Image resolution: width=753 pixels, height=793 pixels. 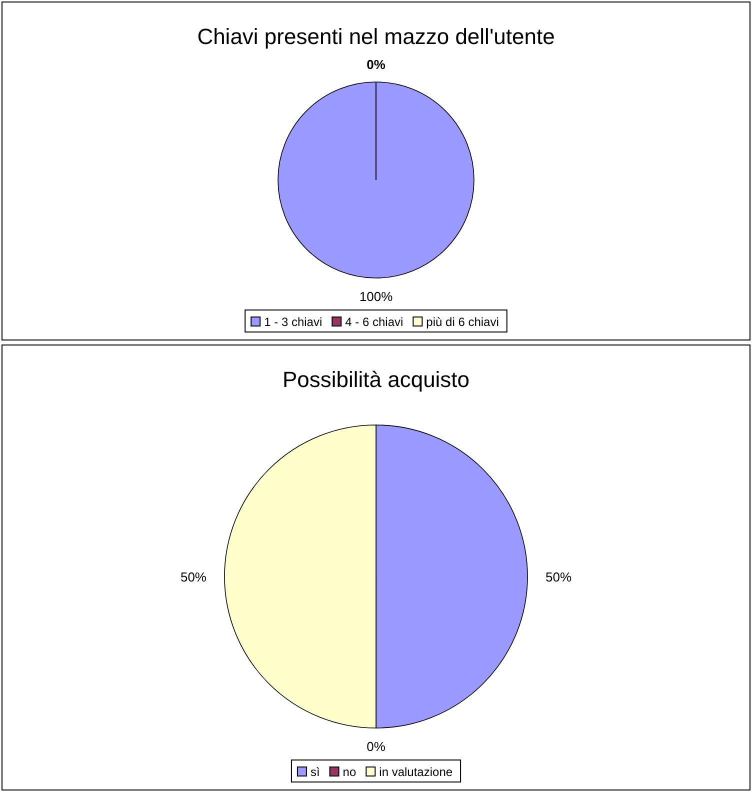 I want to click on legend-label: più di 6 chiavi, so click(x=462, y=322).